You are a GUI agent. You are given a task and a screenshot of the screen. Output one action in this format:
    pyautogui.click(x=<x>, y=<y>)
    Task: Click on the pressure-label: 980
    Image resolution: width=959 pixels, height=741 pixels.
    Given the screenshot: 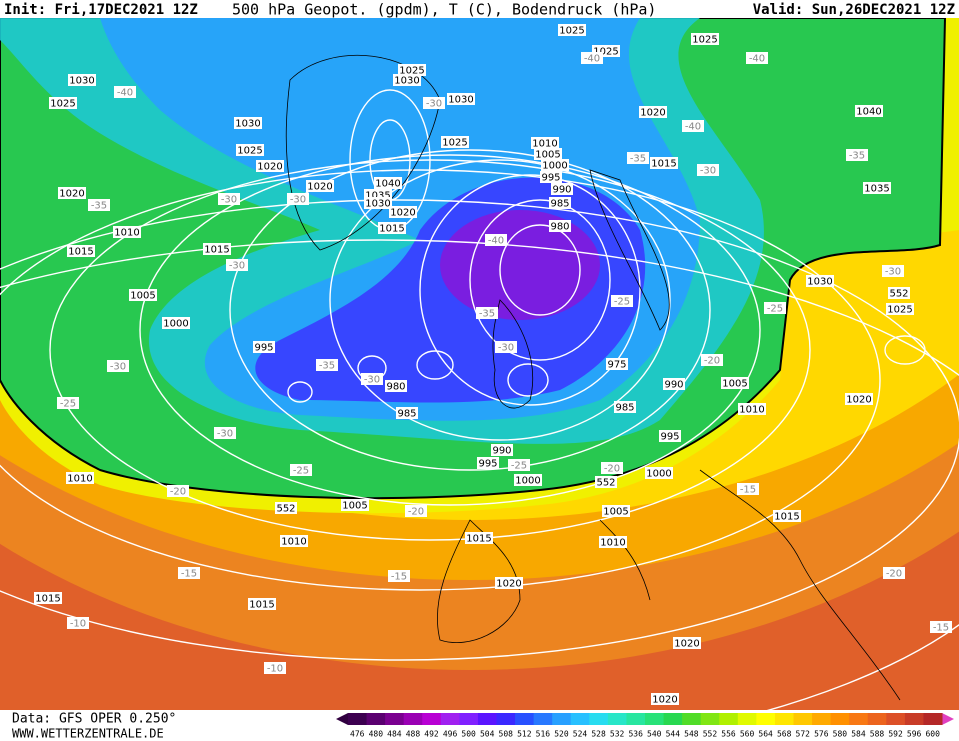 What is the action you would take?
    pyautogui.click(x=559, y=227)
    